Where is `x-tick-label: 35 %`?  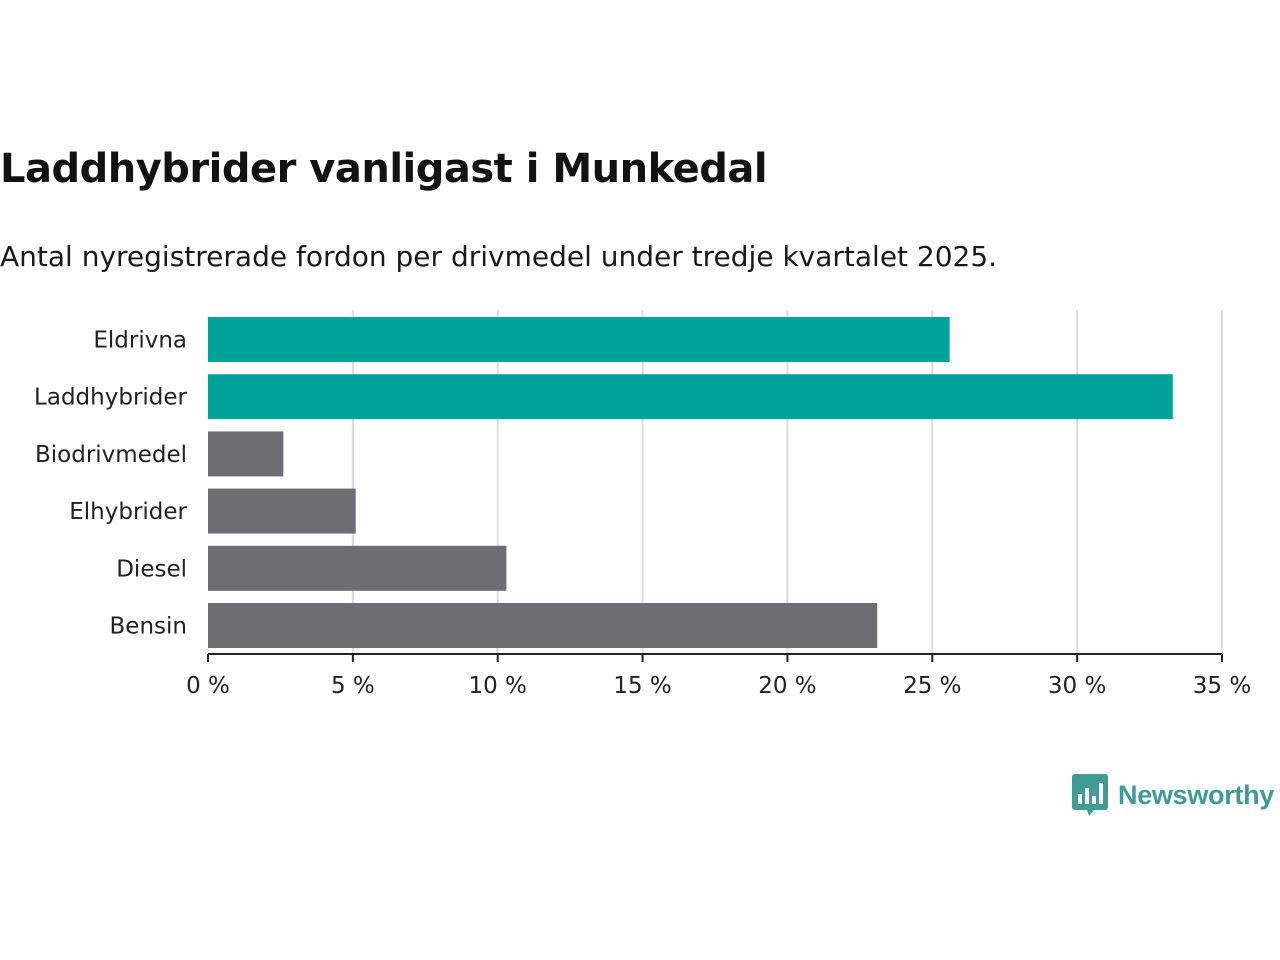
x-tick-label: 35 % is located at coordinates (1222, 686).